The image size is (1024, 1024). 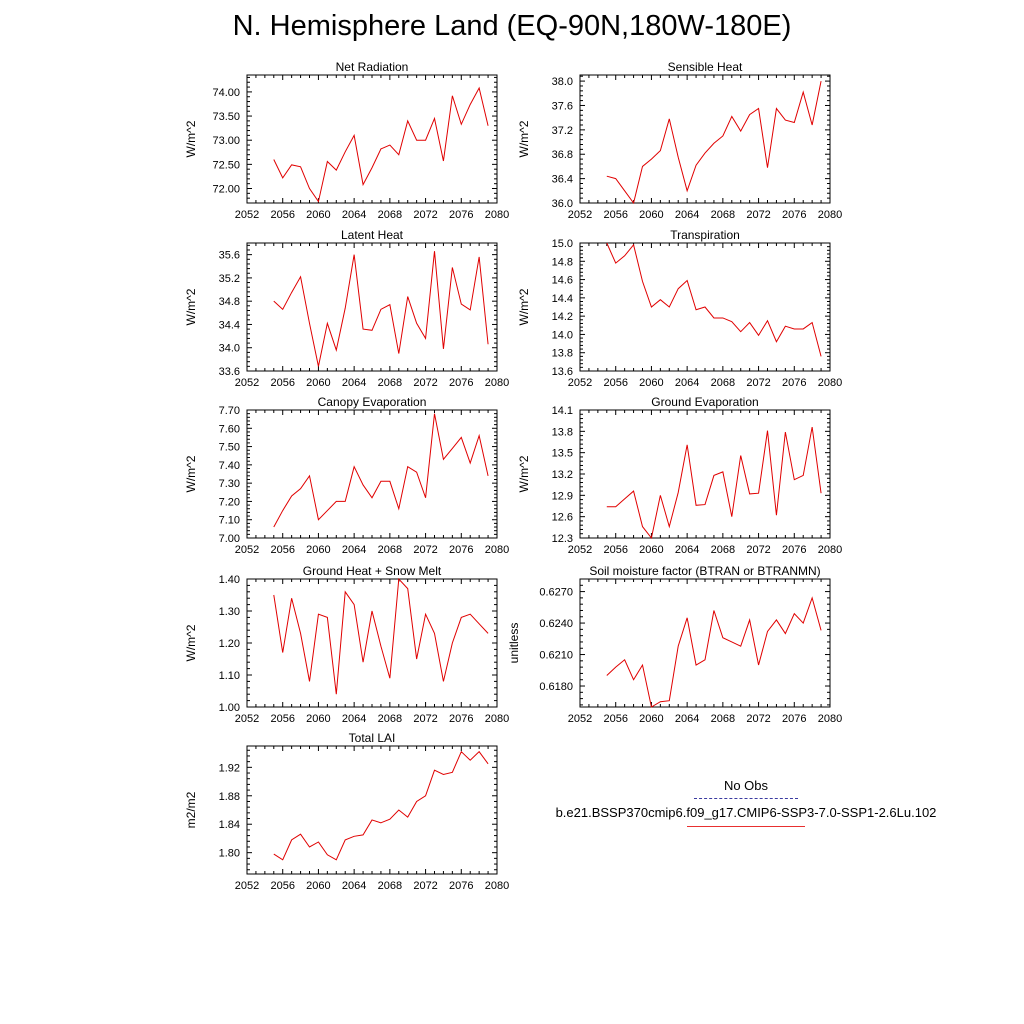 I want to click on panel-title: Ground Evaporation, so click(x=704, y=402).